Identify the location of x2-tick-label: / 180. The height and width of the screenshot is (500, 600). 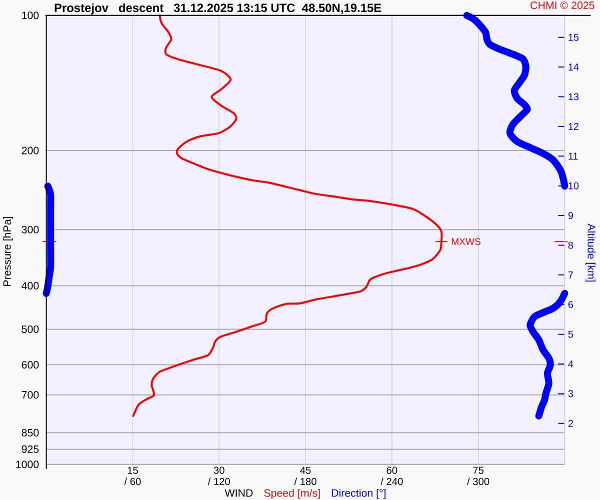
(305, 482).